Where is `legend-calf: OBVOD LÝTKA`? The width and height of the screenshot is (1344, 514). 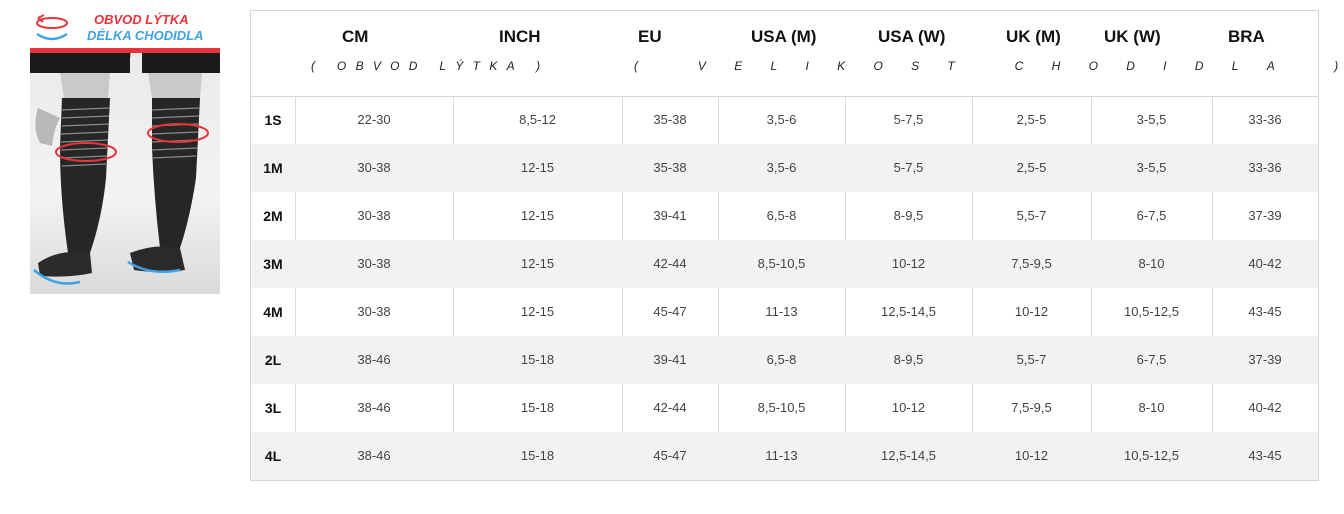 legend-calf: OBVOD LÝTKA is located at coordinates (125, 20).